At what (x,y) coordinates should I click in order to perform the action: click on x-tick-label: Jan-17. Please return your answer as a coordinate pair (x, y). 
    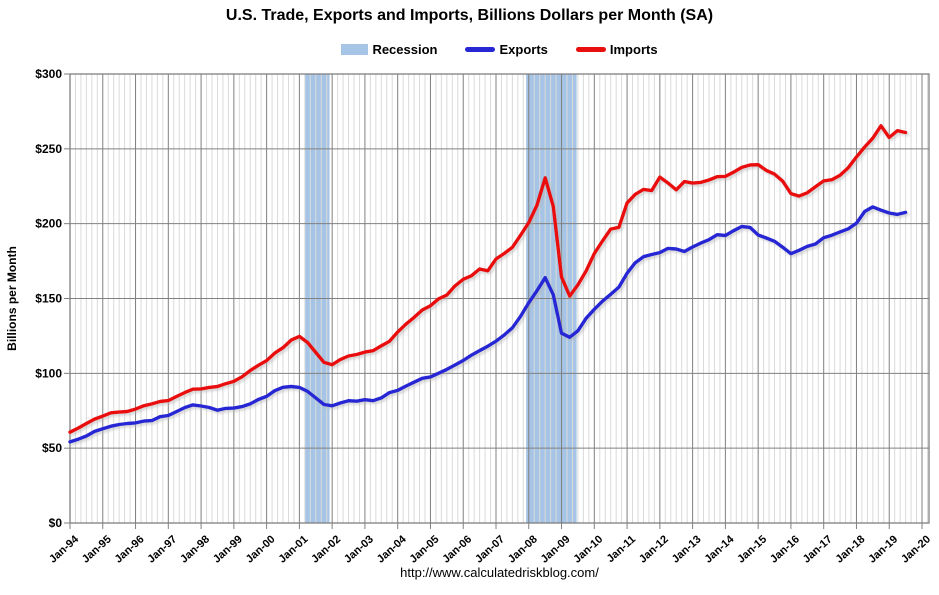
    Looking at the image, I should click on (818, 549).